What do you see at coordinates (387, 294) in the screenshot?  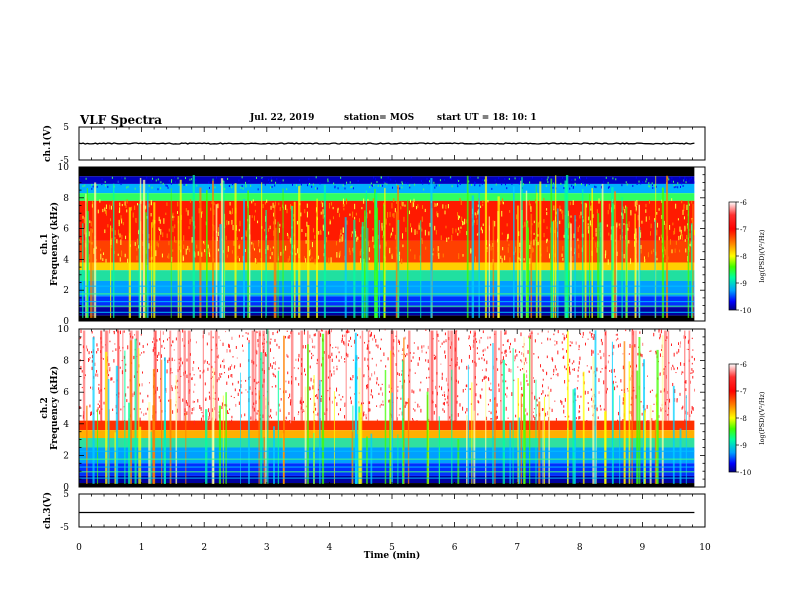 I see `spectrogram-tone` at bounding box center [387, 294].